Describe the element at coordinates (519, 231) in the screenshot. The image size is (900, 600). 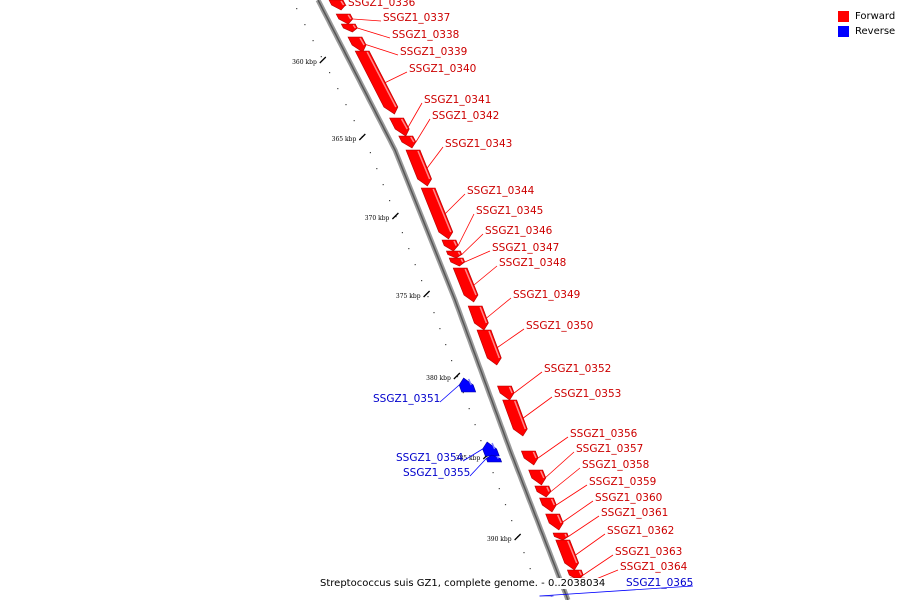
I see `gene-label-ssgz1-0346: SSGZ1_0346` at that location.